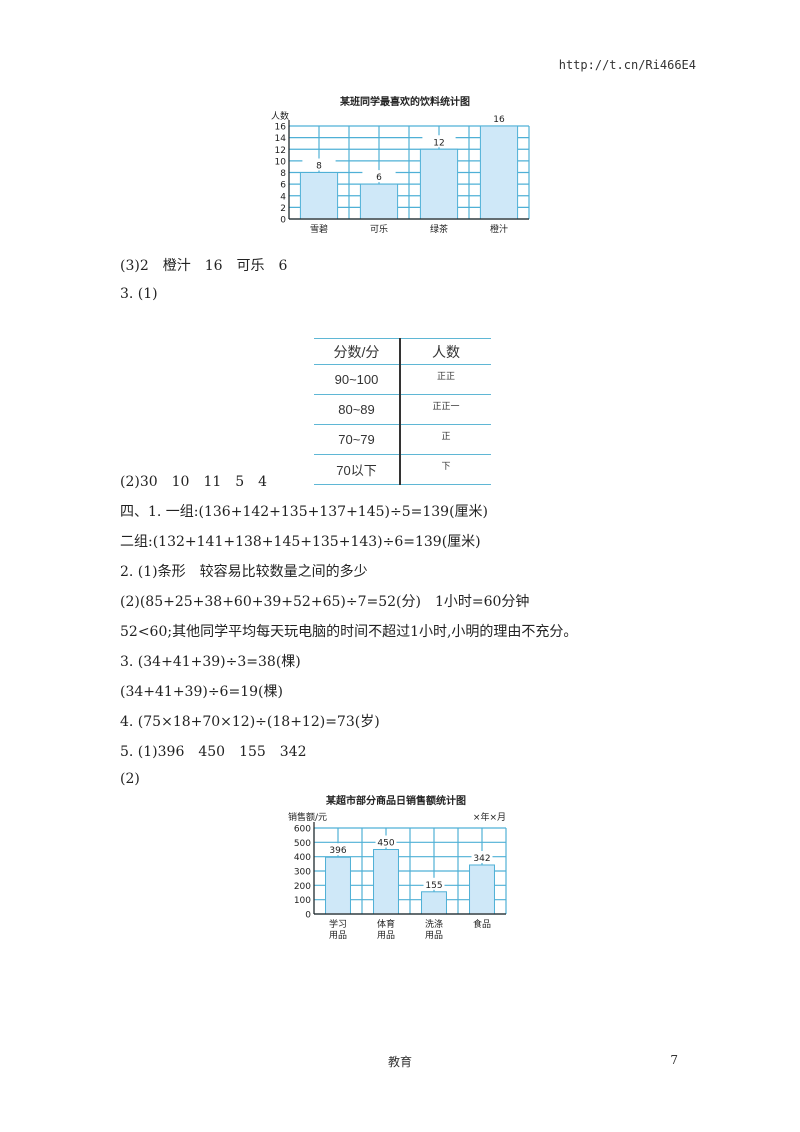 The width and height of the screenshot is (800, 1132). What do you see at coordinates (283, 197) in the screenshot?
I see `y-tick-label: 4` at bounding box center [283, 197].